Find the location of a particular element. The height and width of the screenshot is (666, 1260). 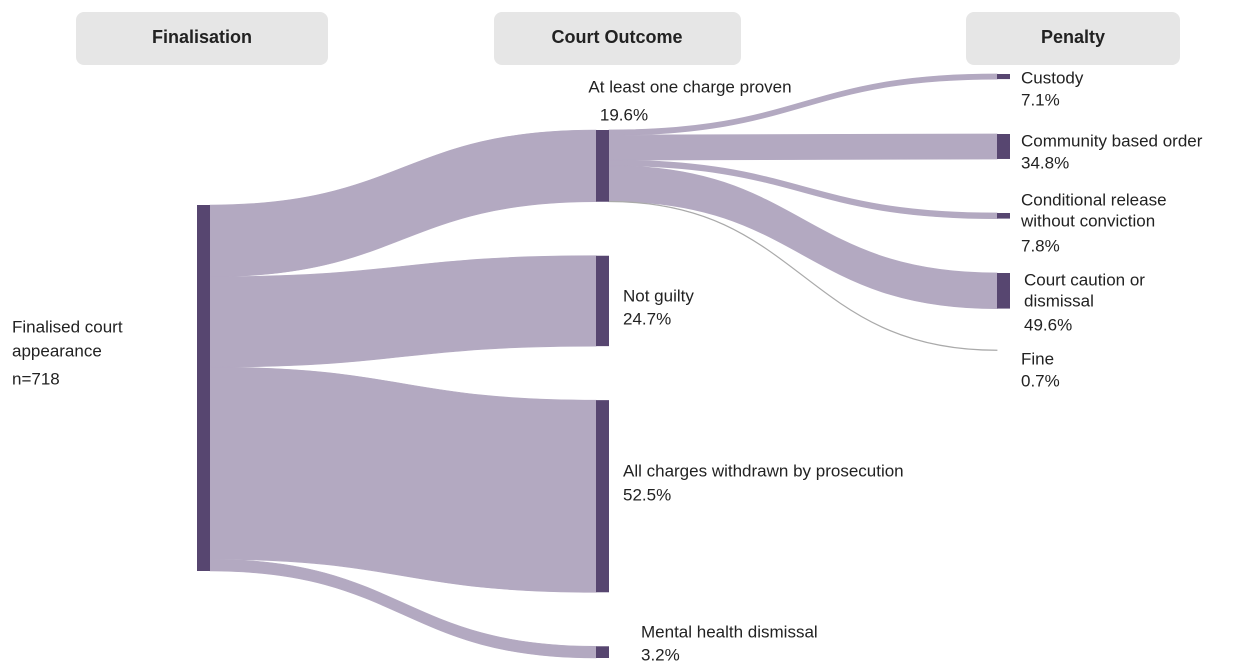

source-node is located at coordinates (203, 388).